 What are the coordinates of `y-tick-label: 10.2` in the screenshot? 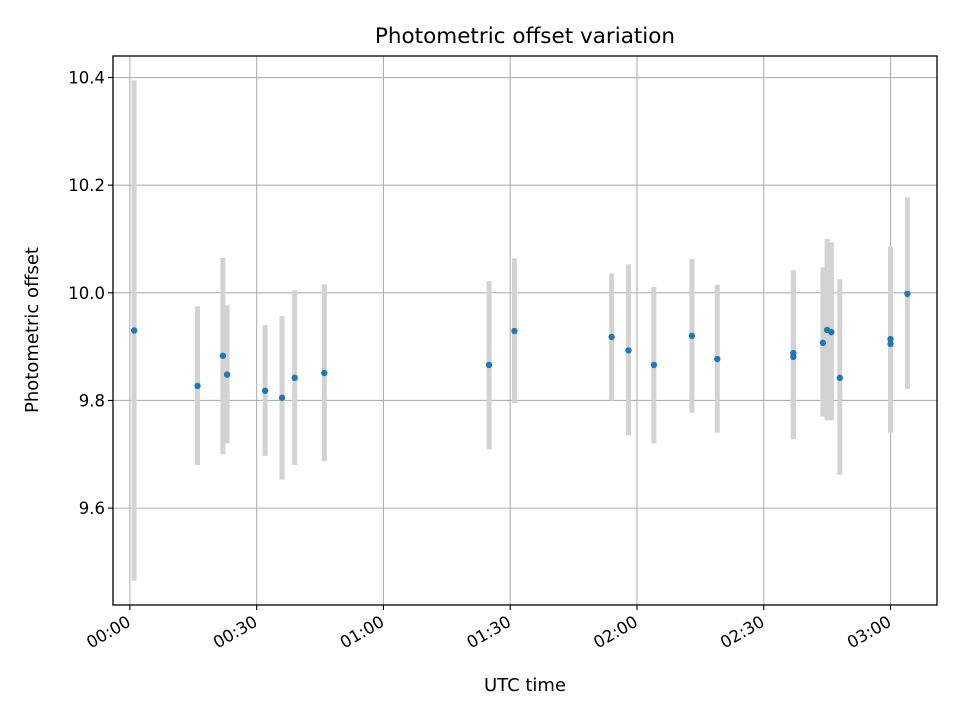 It's located at (86, 185).